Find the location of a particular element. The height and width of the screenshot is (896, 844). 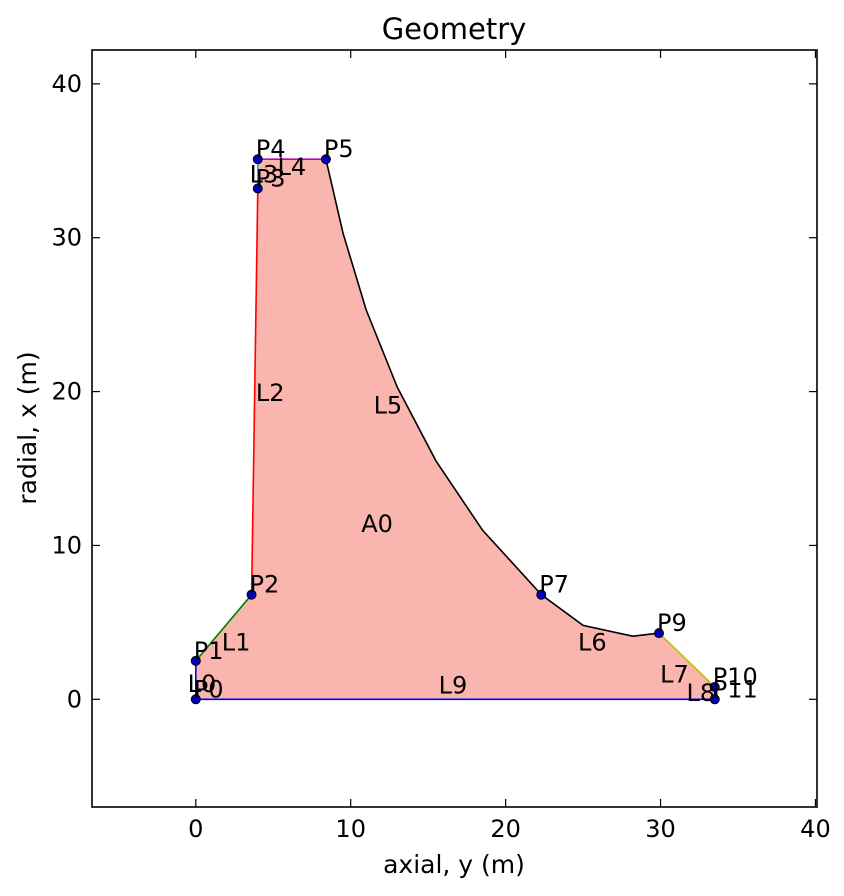

y-axis-label: radial, x (m) is located at coordinates (27, 427).